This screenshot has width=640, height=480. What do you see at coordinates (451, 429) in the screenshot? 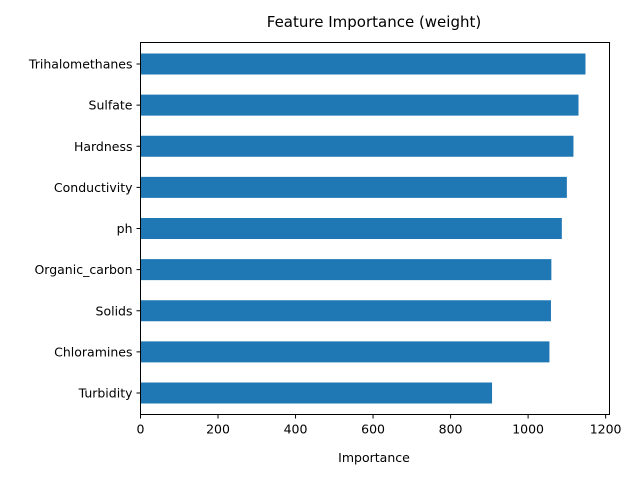
I see `x-tick-label: 800` at bounding box center [451, 429].